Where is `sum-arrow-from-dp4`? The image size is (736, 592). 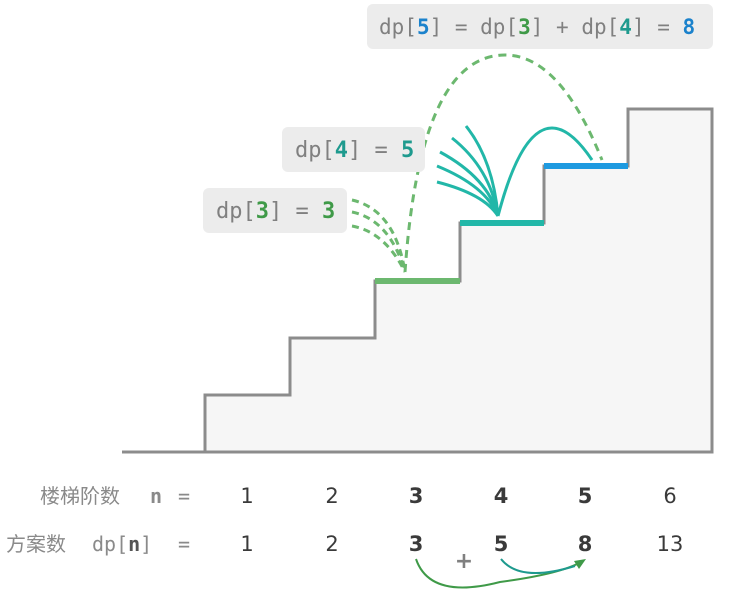
sum-arrow-from-dp4 is located at coordinates (538, 566).